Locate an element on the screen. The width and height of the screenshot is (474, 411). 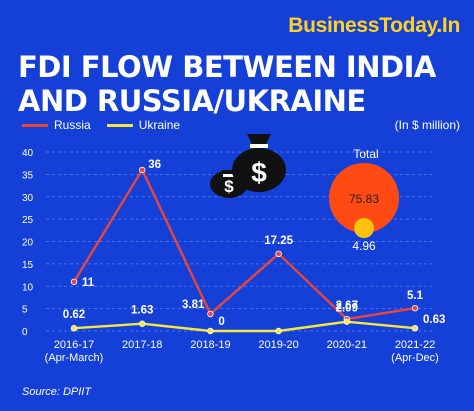
brand-logo: BusinessToday.In is located at coordinates (374, 25).